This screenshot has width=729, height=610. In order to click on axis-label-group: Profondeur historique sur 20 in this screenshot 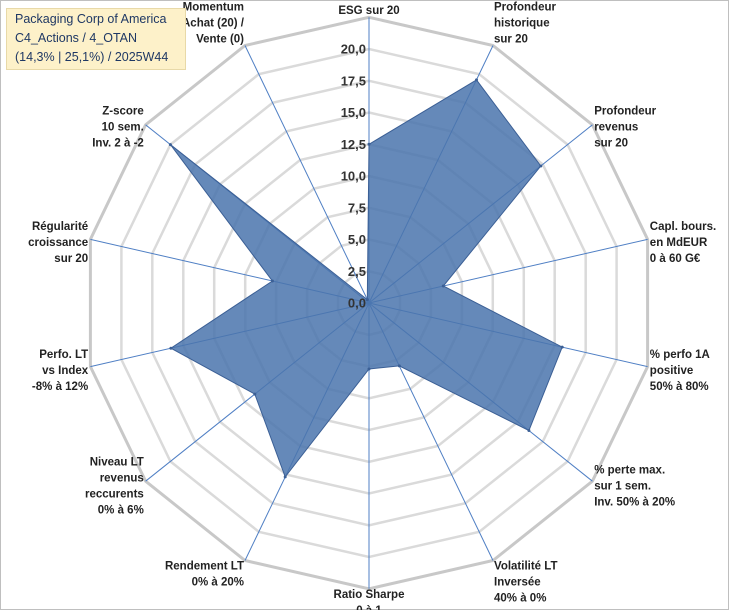, I will do `click(525, 24)`.